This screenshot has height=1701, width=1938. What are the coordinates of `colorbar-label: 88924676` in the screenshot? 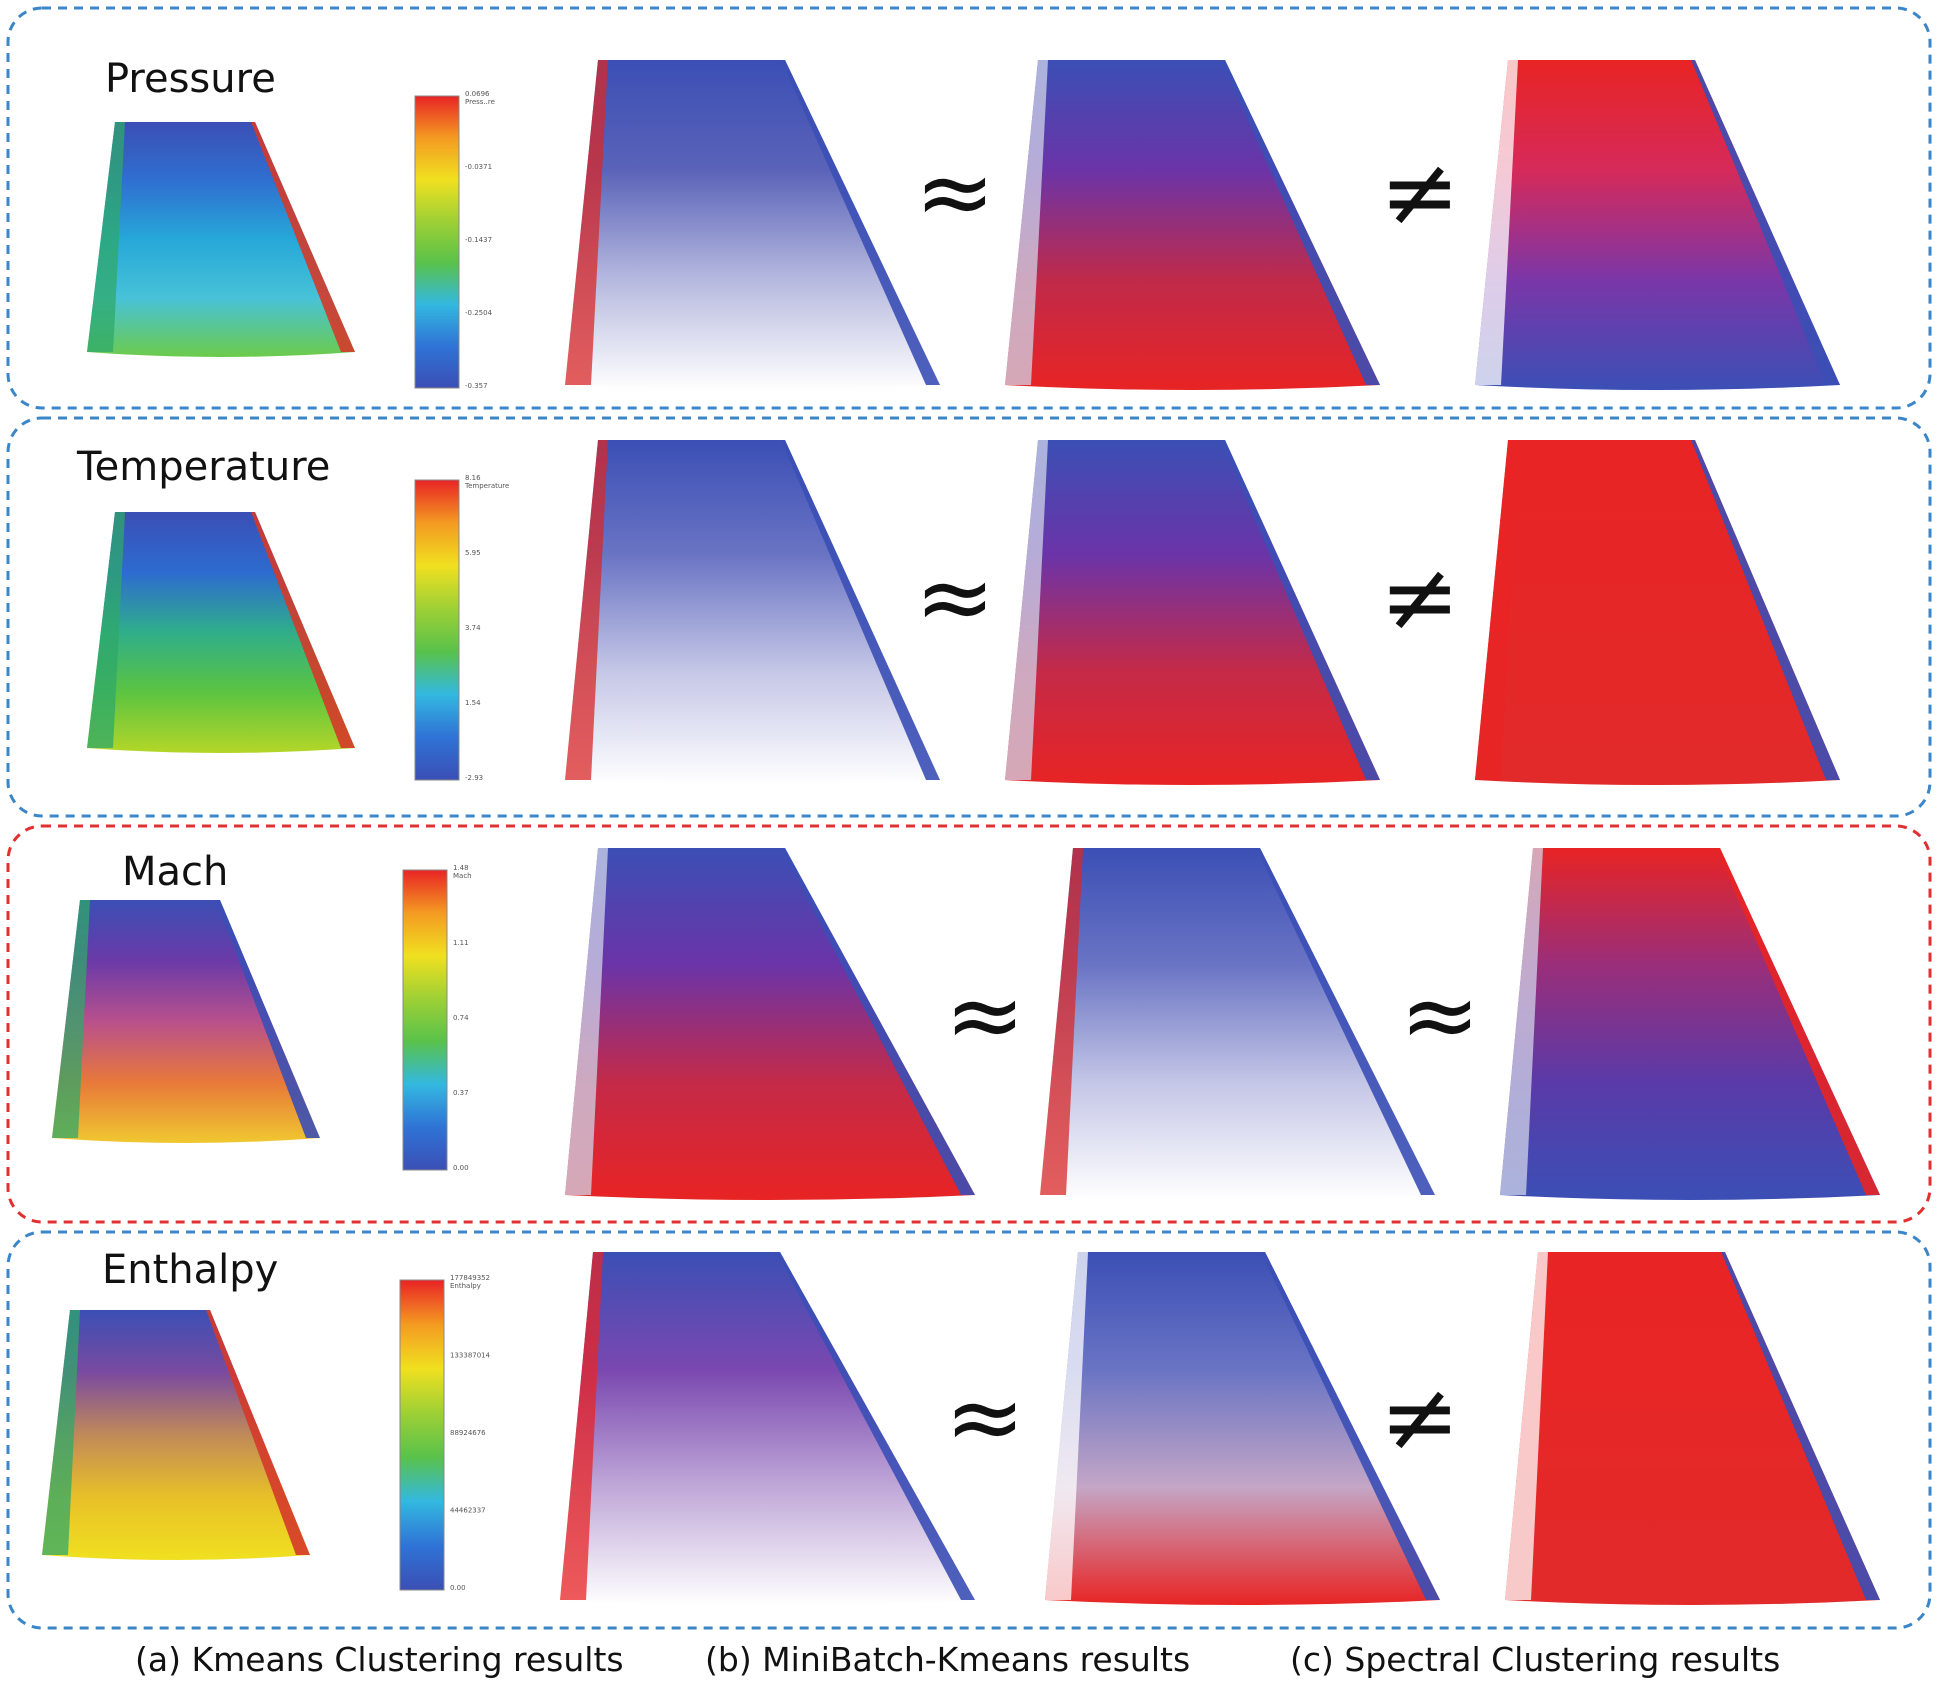 It's located at (468, 1433).